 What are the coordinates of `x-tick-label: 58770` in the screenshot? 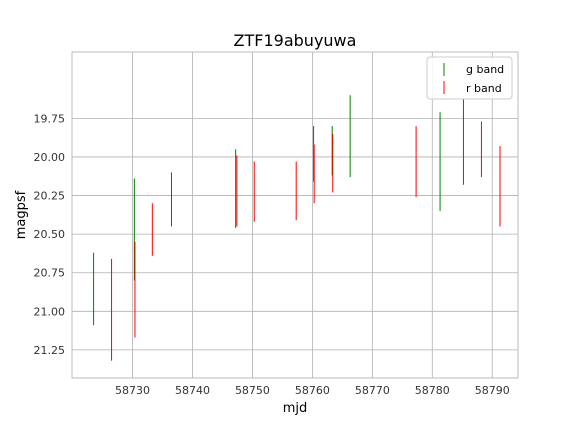 It's located at (372, 390).